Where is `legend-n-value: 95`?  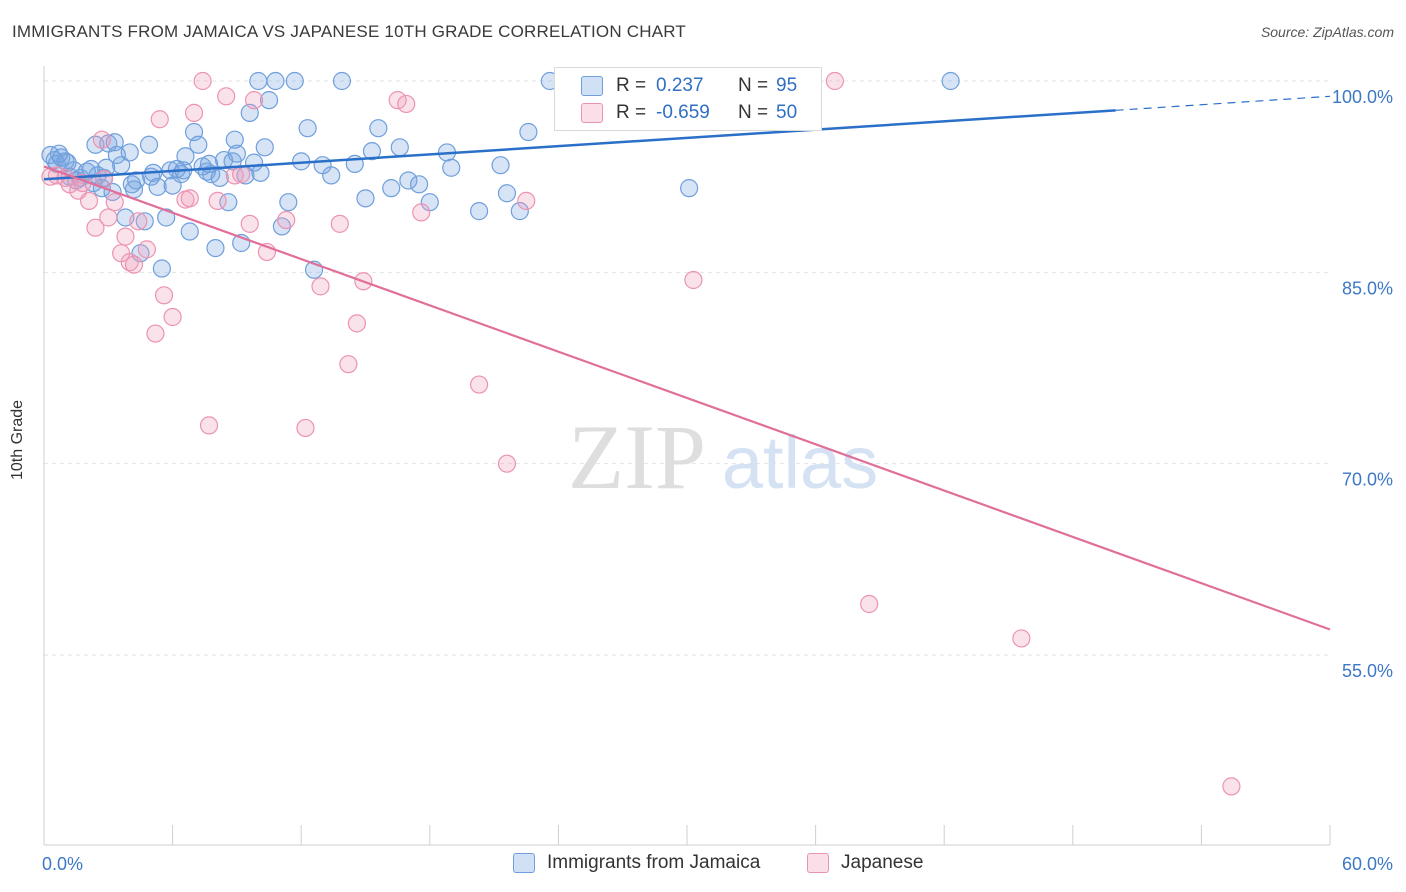
legend-n-value: 95 is located at coordinates (787, 85).